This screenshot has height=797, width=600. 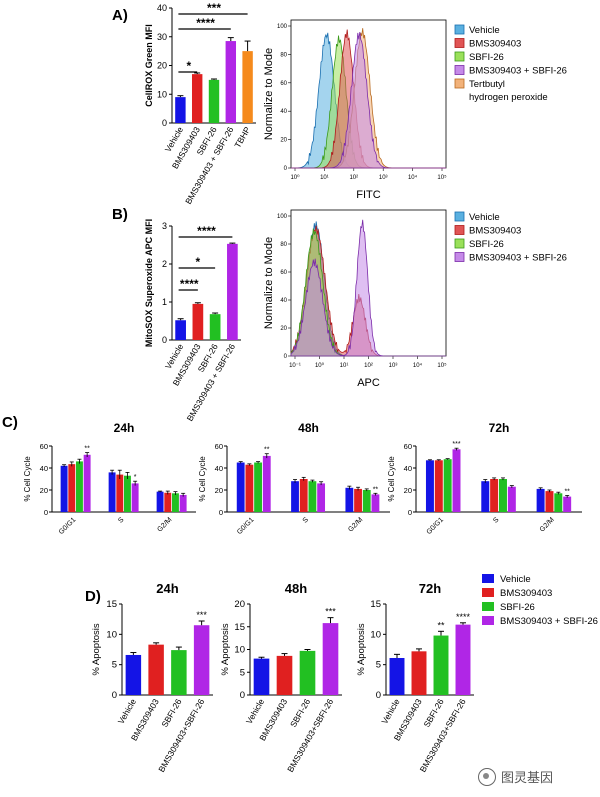 I want to click on category-label: Vehicle, so click(x=255, y=711).